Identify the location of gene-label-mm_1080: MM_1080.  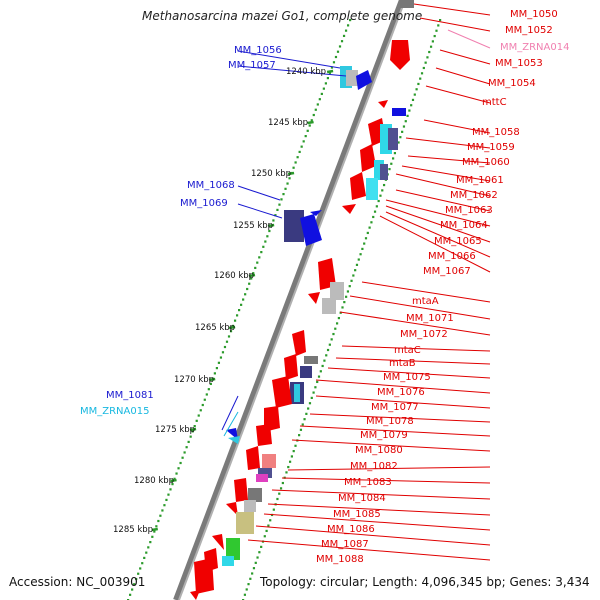
(379, 450).